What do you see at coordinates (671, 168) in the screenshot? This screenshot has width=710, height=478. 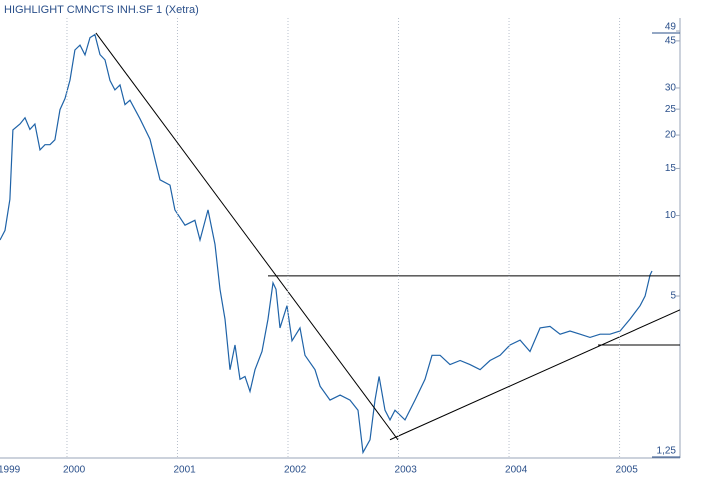 I see `y-tick-label: 15` at bounding box center [671, 168].